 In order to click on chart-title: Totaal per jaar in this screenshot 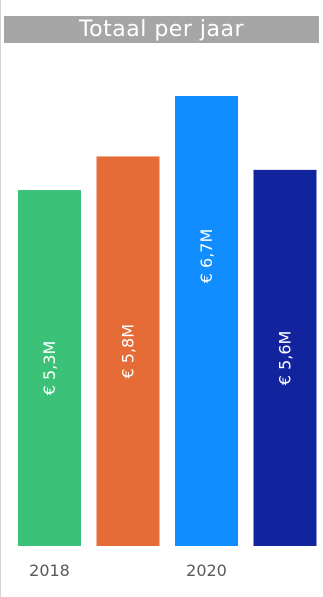, I will do `click(161, 29)`.